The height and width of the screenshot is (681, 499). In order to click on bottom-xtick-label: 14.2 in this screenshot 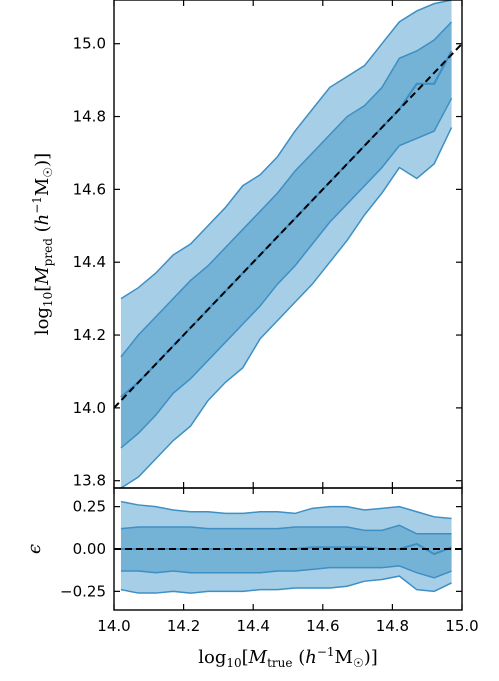, I will do `click(183, 626)`.